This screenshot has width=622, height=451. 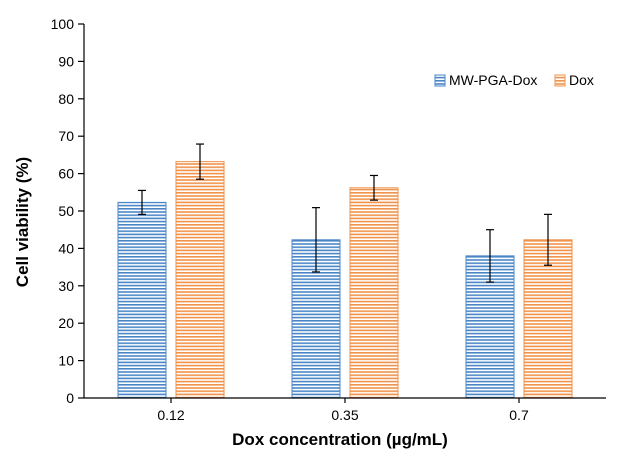 I want to click on legend-label: Dox, so click(x=581, y=80).